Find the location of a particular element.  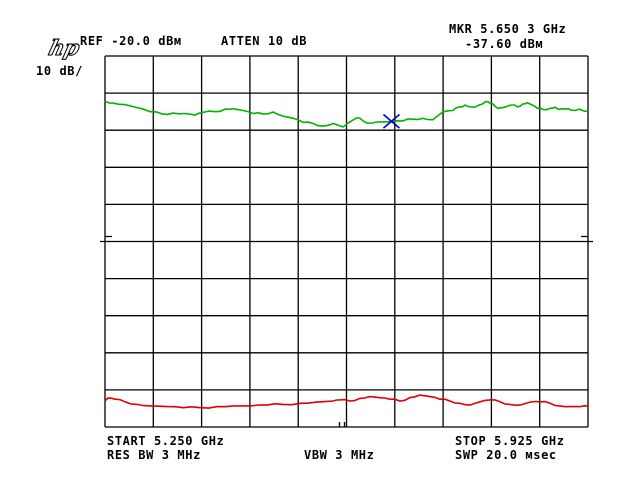

marker-x-icon is located at coordinates (391, 121).